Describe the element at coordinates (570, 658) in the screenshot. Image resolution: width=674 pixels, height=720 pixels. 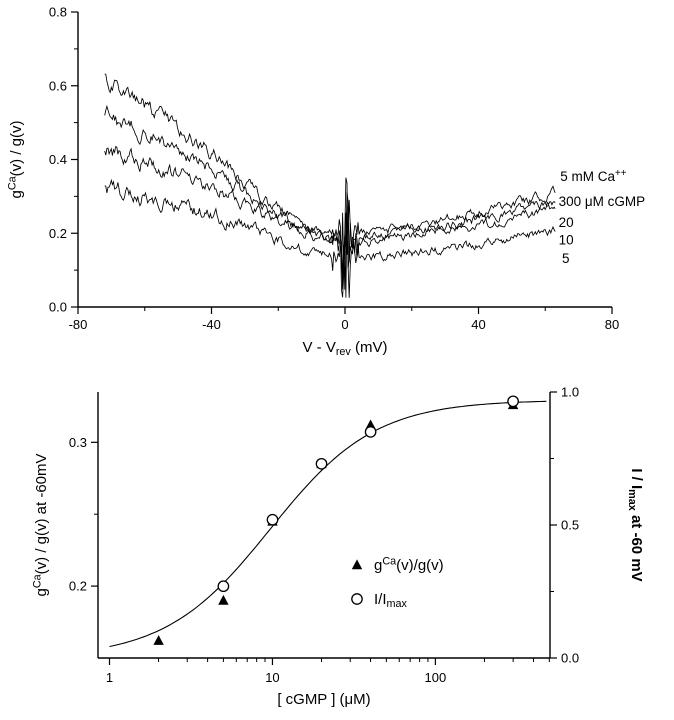
I see `right-y-tick-label: 0.0` at that location.